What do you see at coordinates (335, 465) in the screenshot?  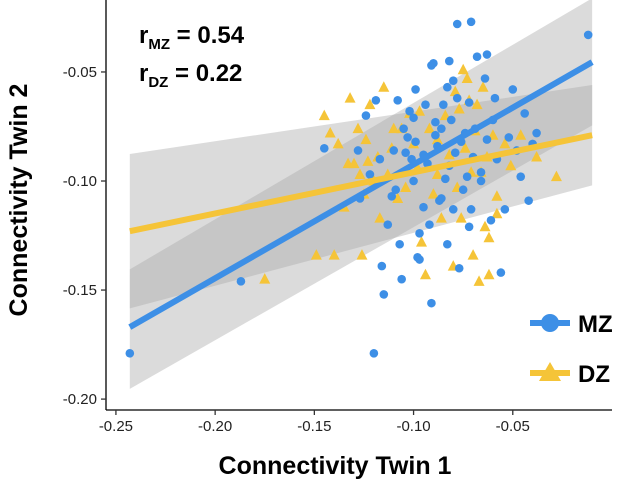 I see `x-axis-title: Connectivity Twin 1` at bounding box center [335, 465].